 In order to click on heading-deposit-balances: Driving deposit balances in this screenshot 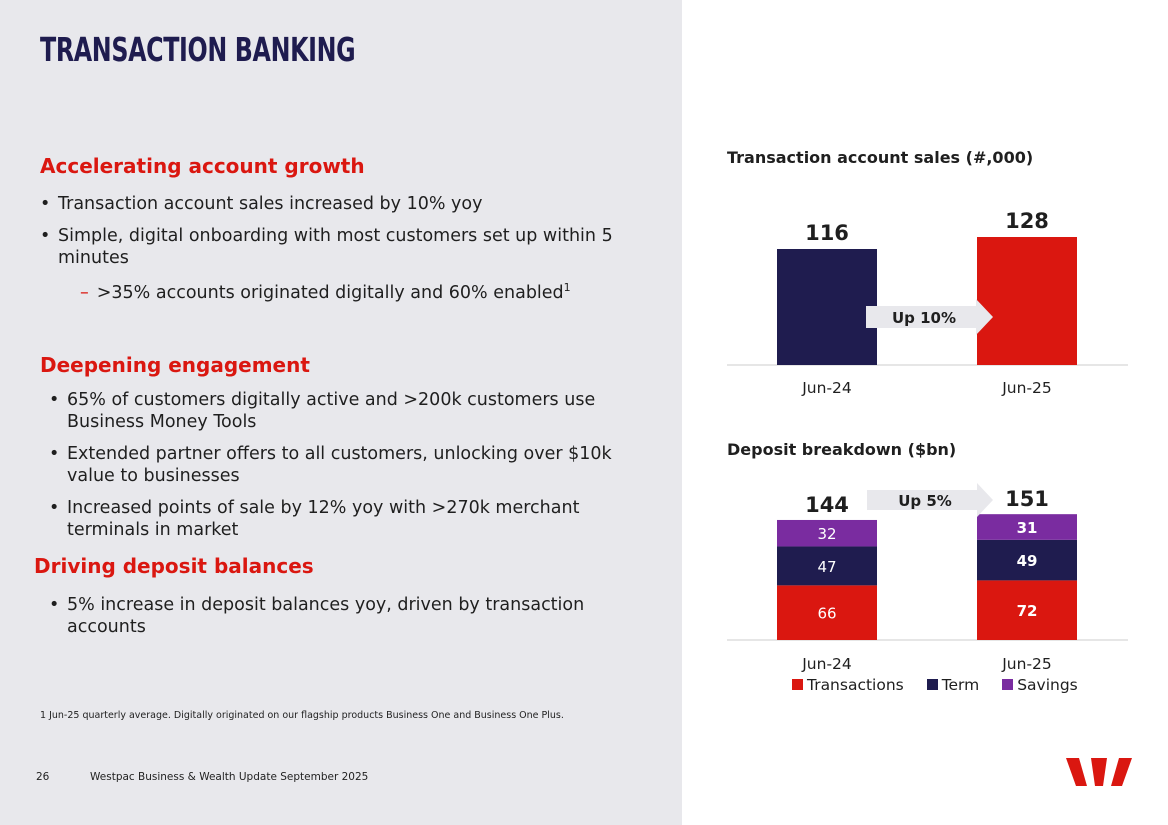, I will do `click(174, 566)`.